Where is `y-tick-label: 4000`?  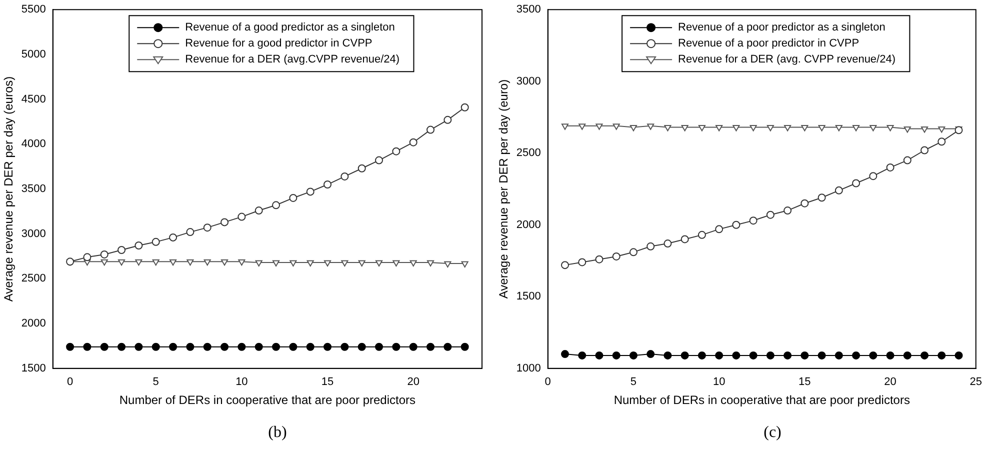 y-tick-label: 4000 is located at coordinates (33, 144).